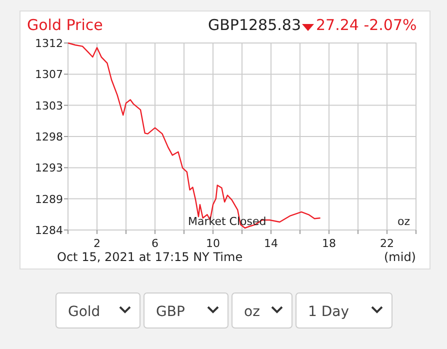 The width and height of the screenshot is (447, 349). What do you see at coordinates (49, 230) in the screenshot?
I see `y-tick-label: 1284` at bounding box center [49, 230].